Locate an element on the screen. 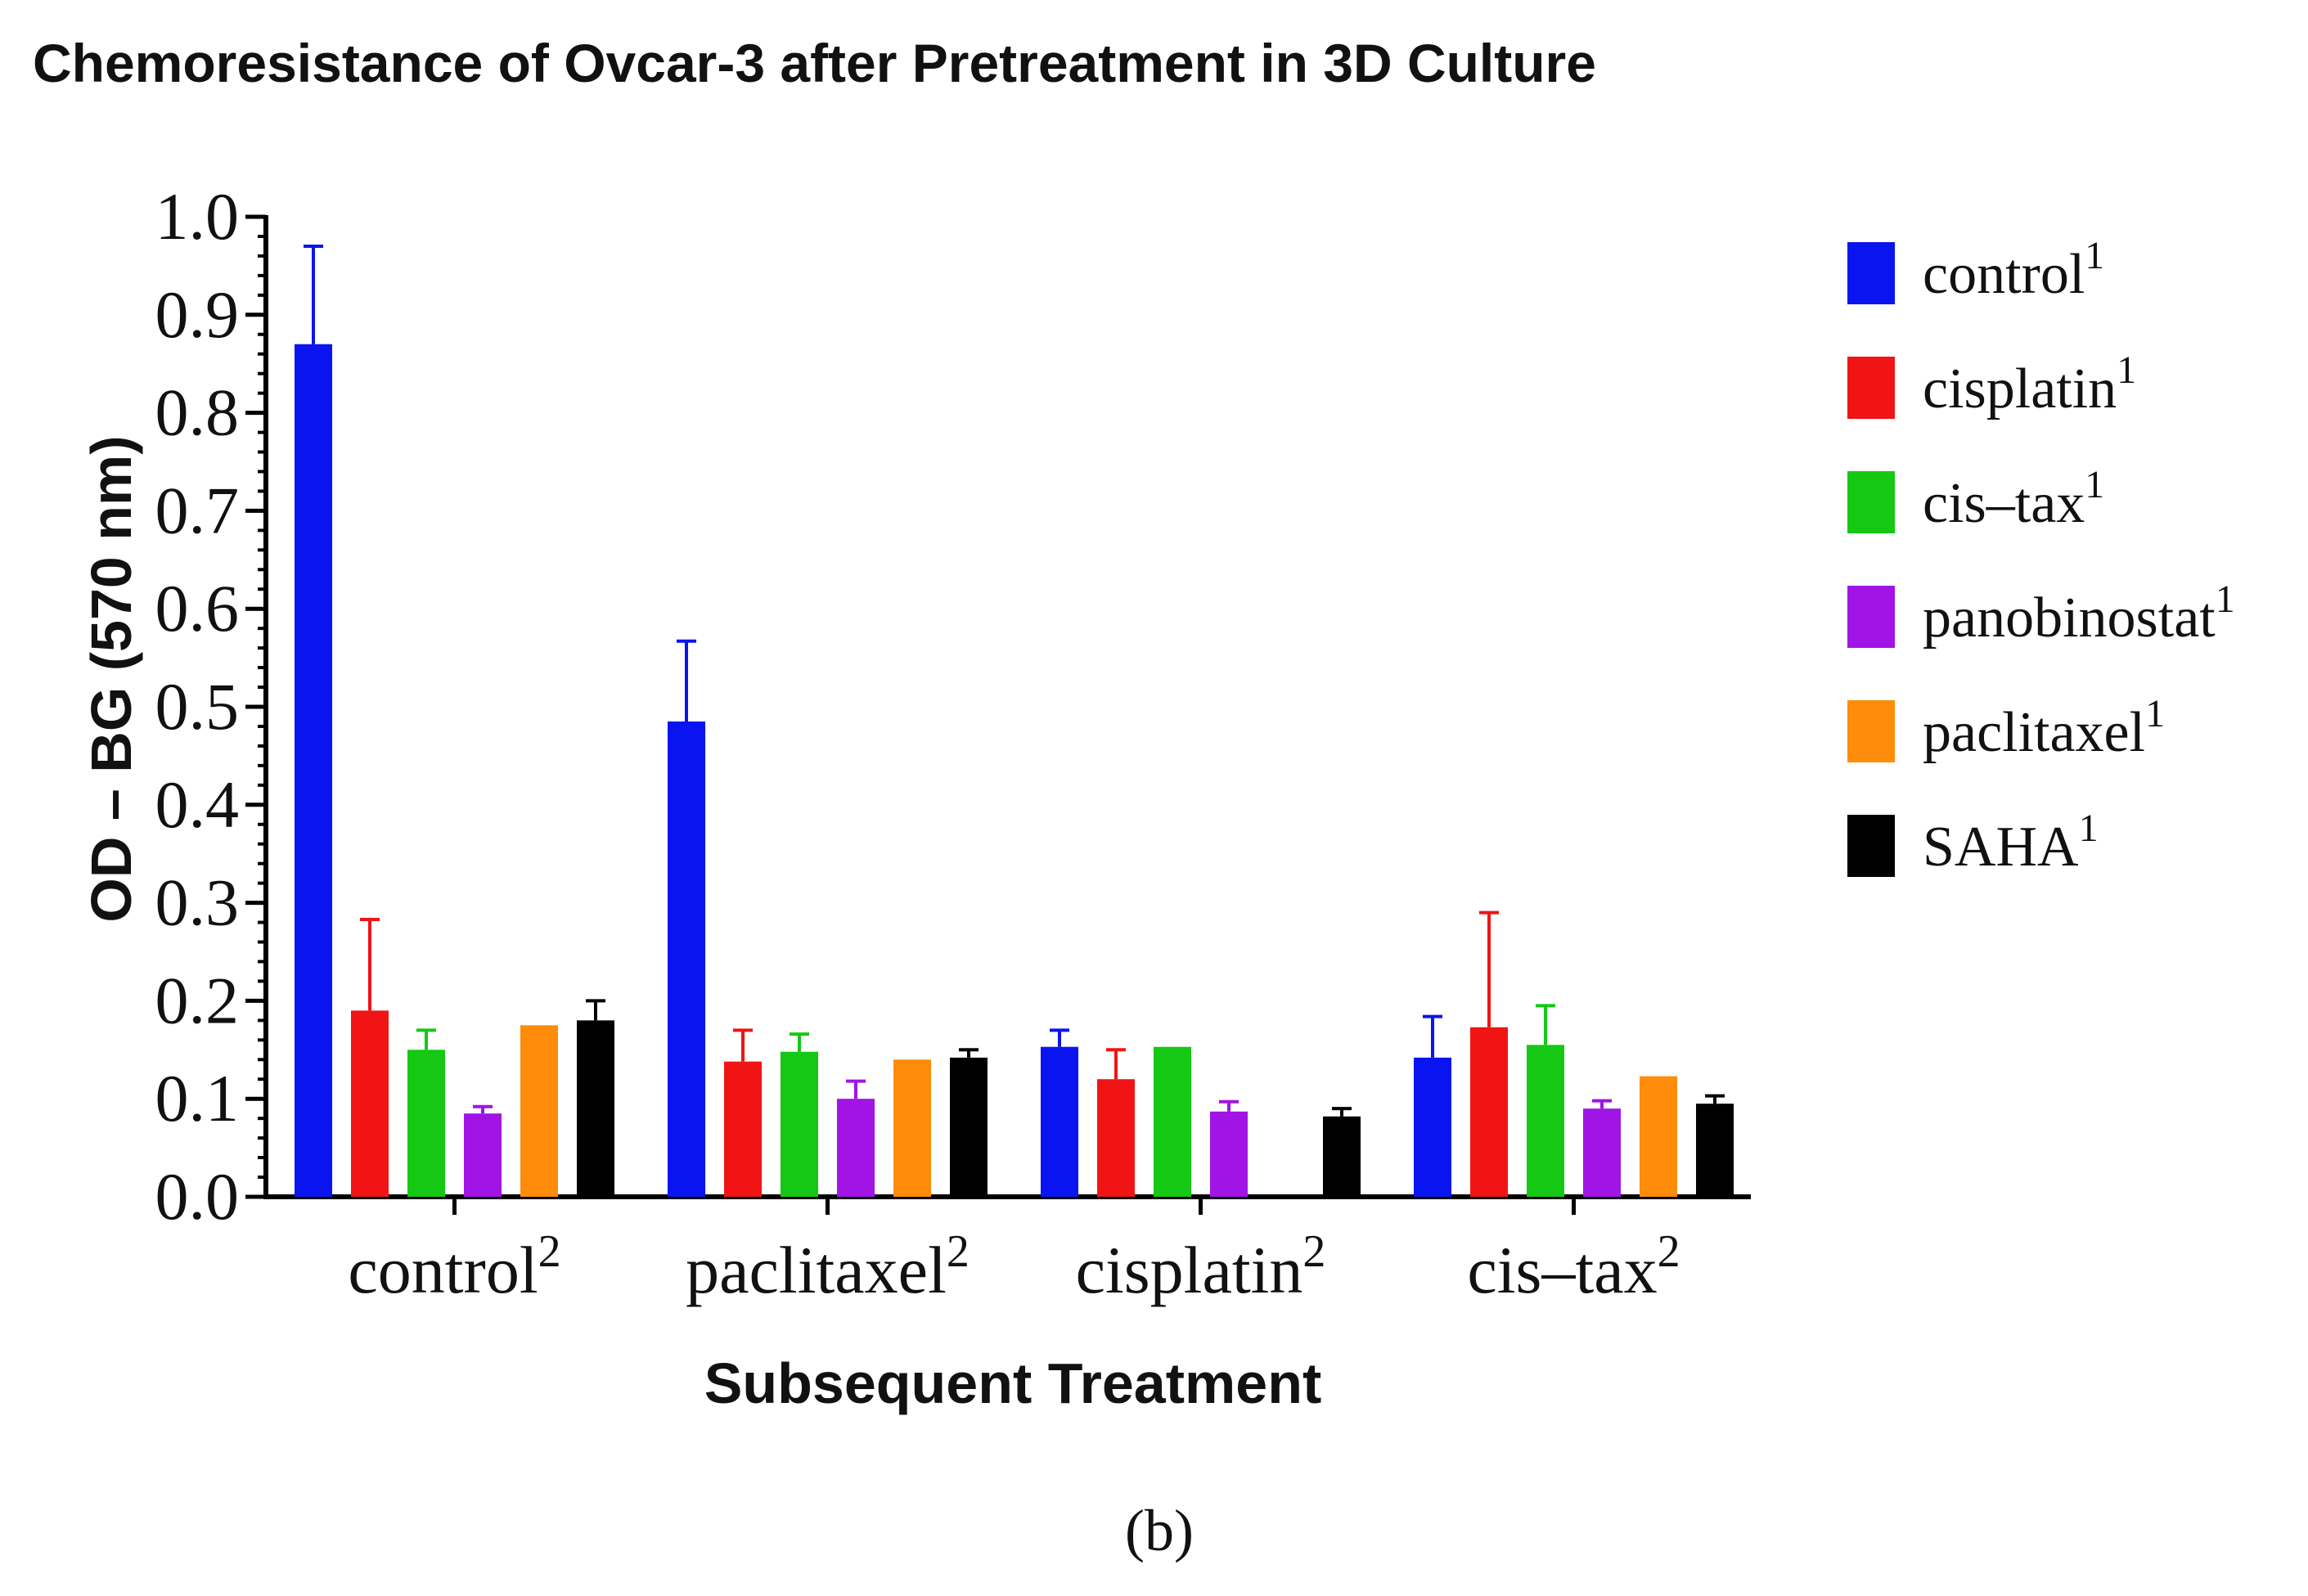  x-tick-label: paclitaxel2 is located at coordinates (828, 1266).